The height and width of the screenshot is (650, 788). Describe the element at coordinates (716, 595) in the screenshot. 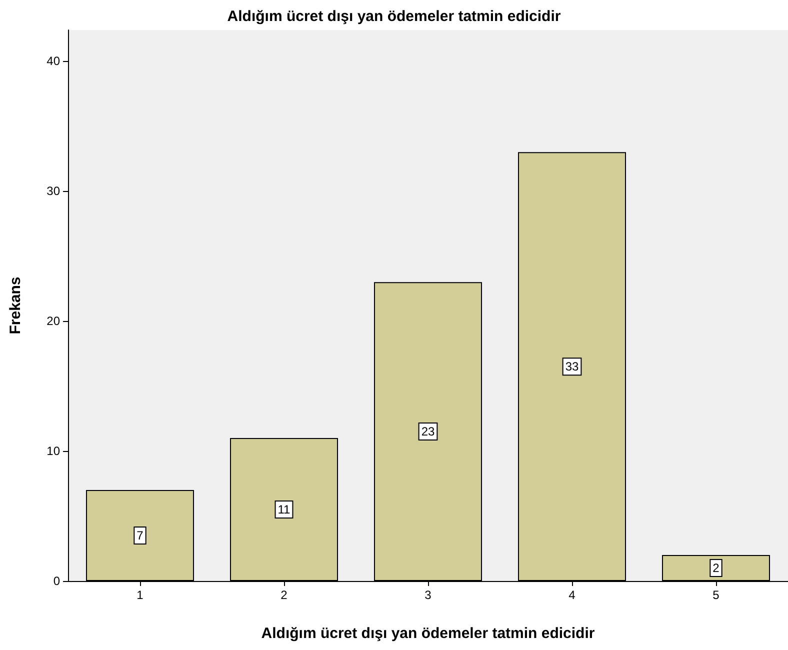

I see `x-tick-label: 5` at that location.